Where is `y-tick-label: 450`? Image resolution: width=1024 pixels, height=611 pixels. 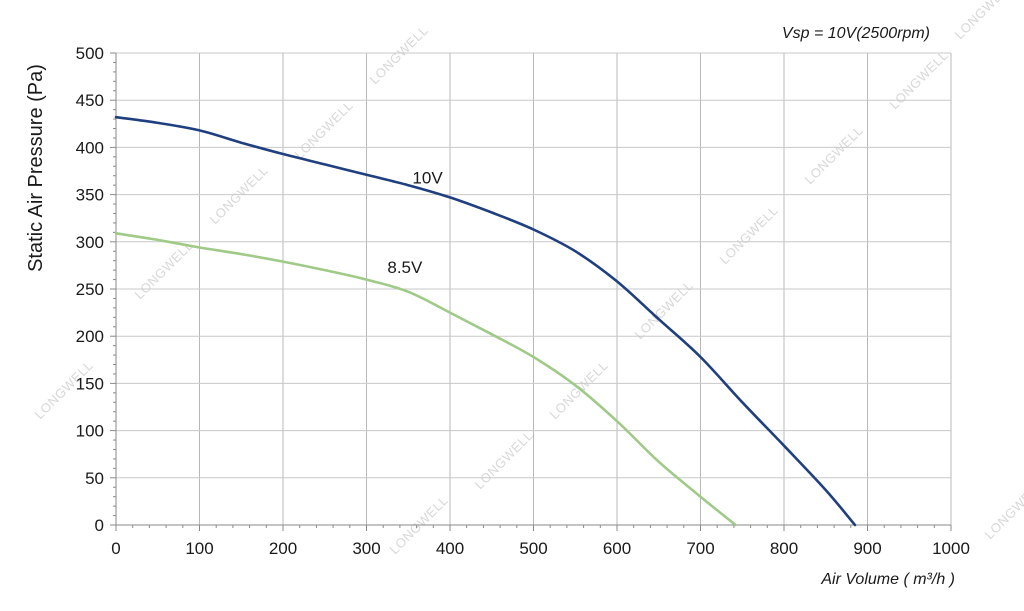 y-tick-label: 450 is located at coordinates (90, 100).